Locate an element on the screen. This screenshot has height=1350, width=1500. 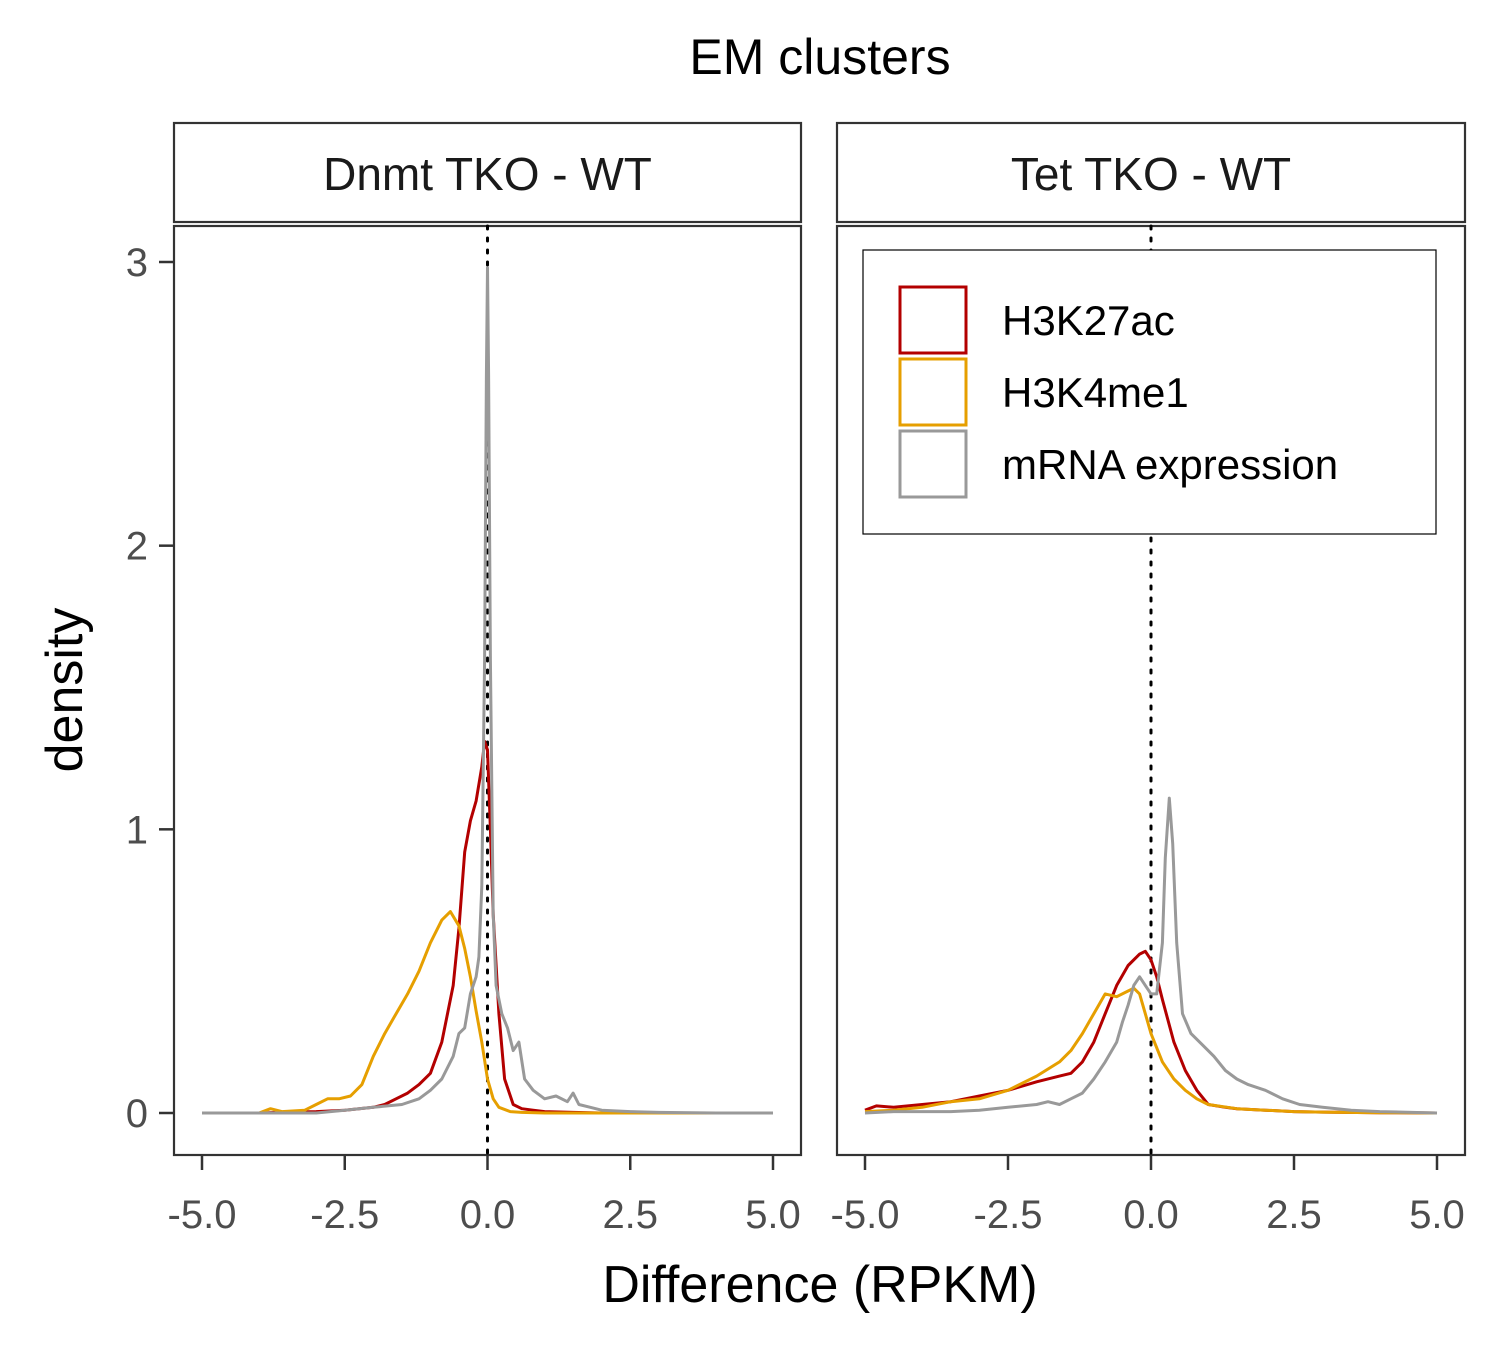
y-tick-label: 1 is located at coordinates (137, 830).